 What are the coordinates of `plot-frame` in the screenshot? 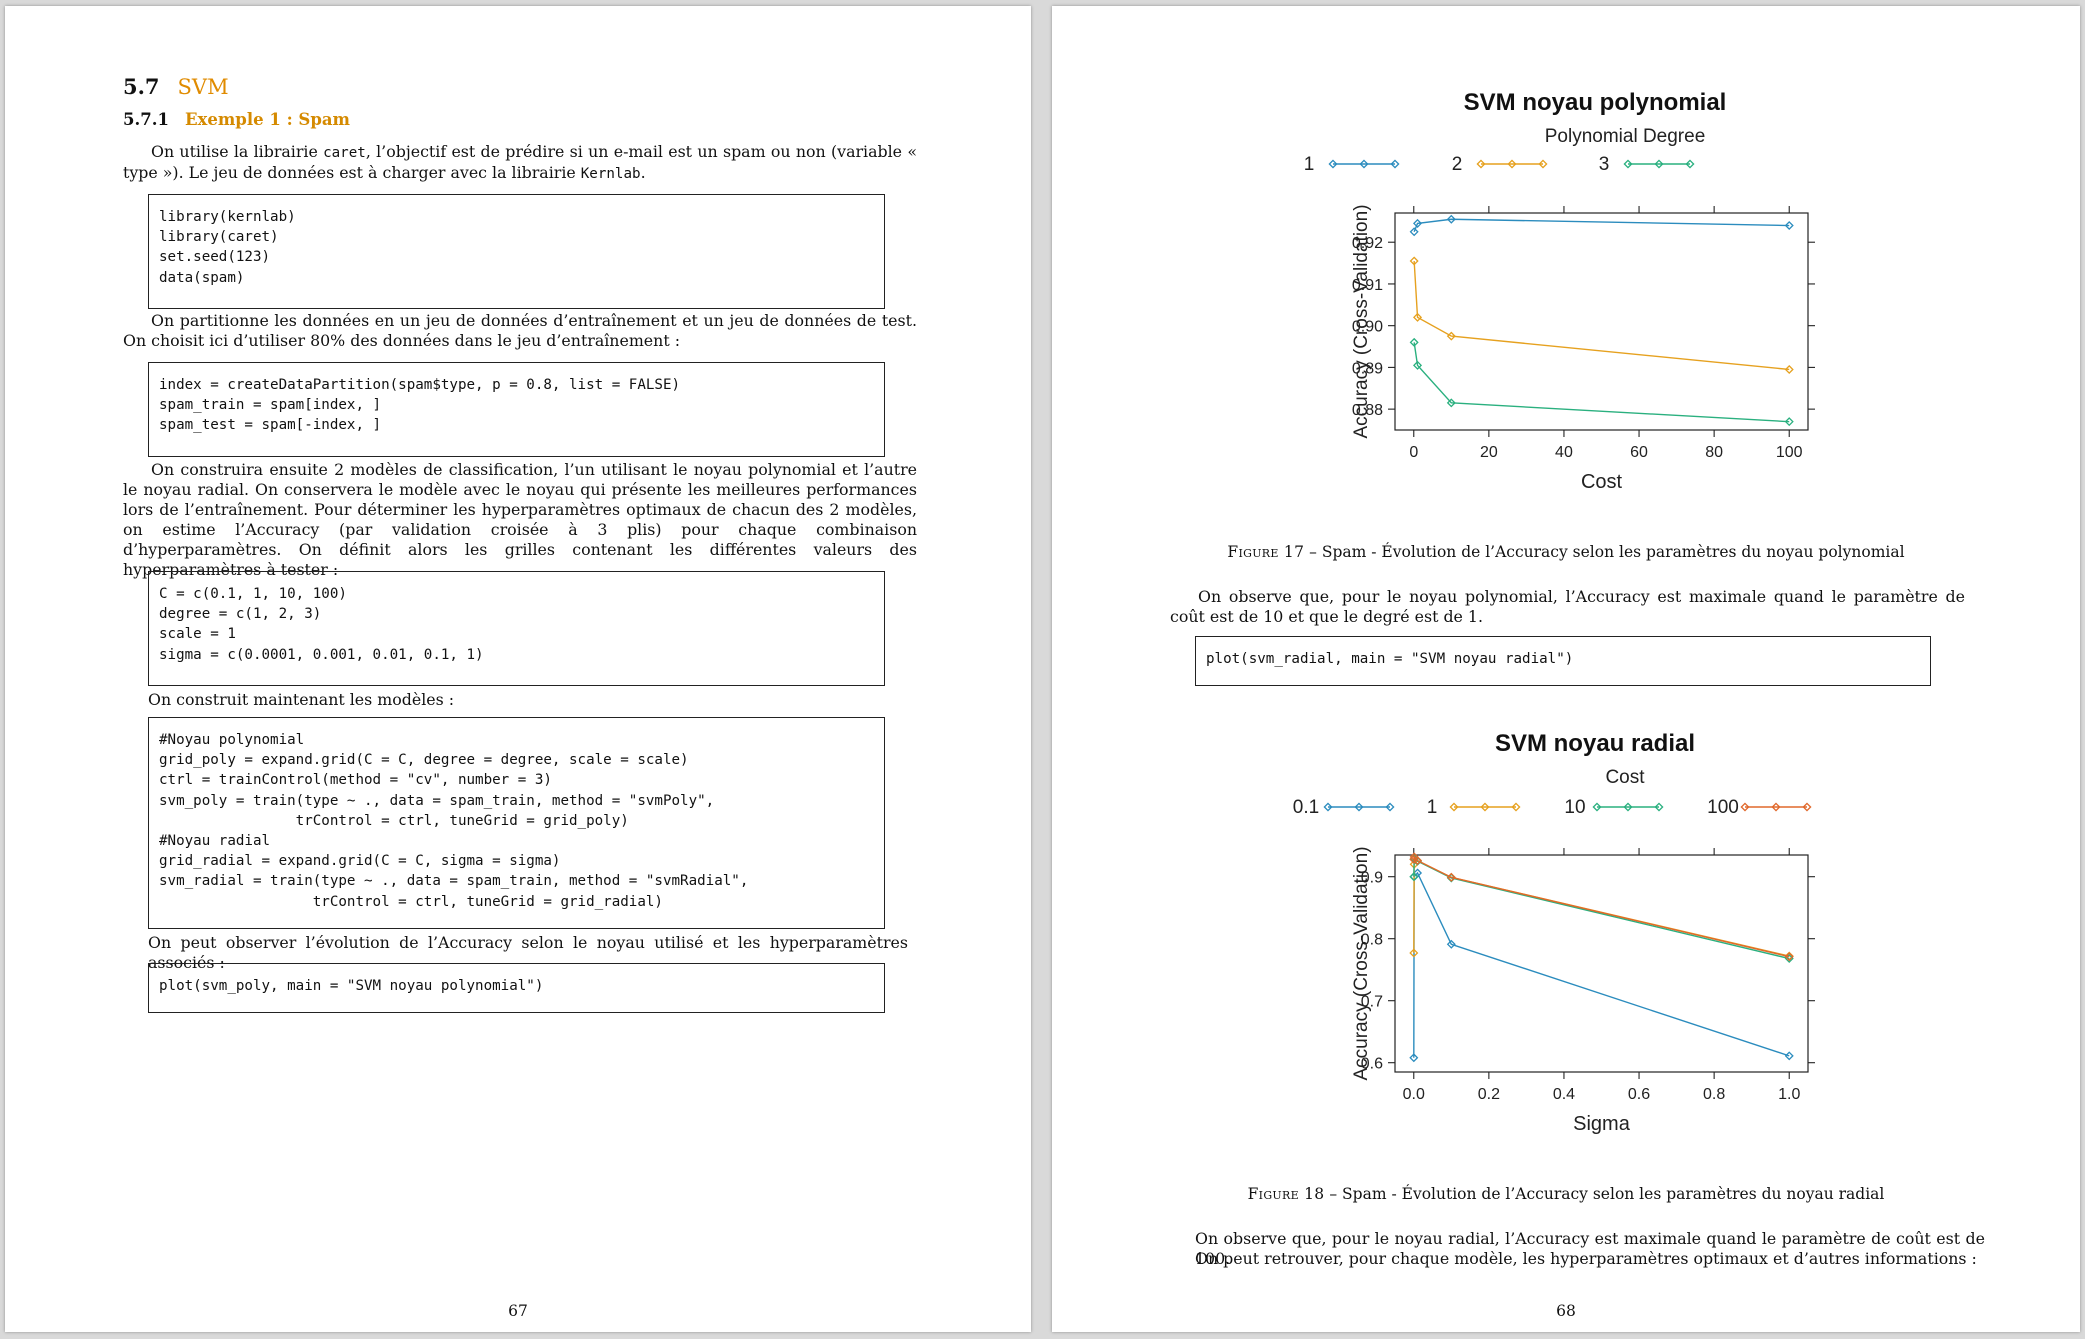 It's located at (1601, 321).